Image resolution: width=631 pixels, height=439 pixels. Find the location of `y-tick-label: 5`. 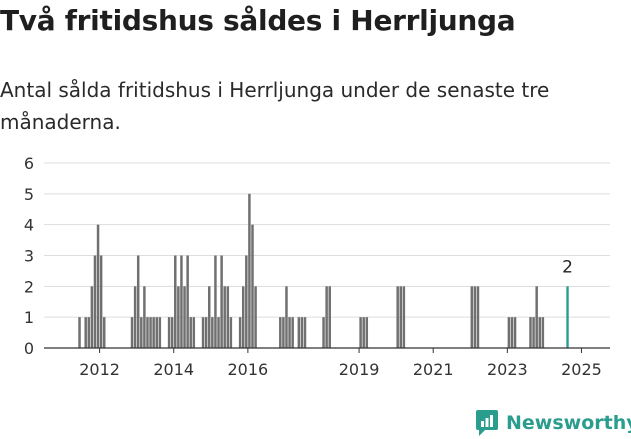

y-tick-label: 5 is located at coordinates (29, 194).